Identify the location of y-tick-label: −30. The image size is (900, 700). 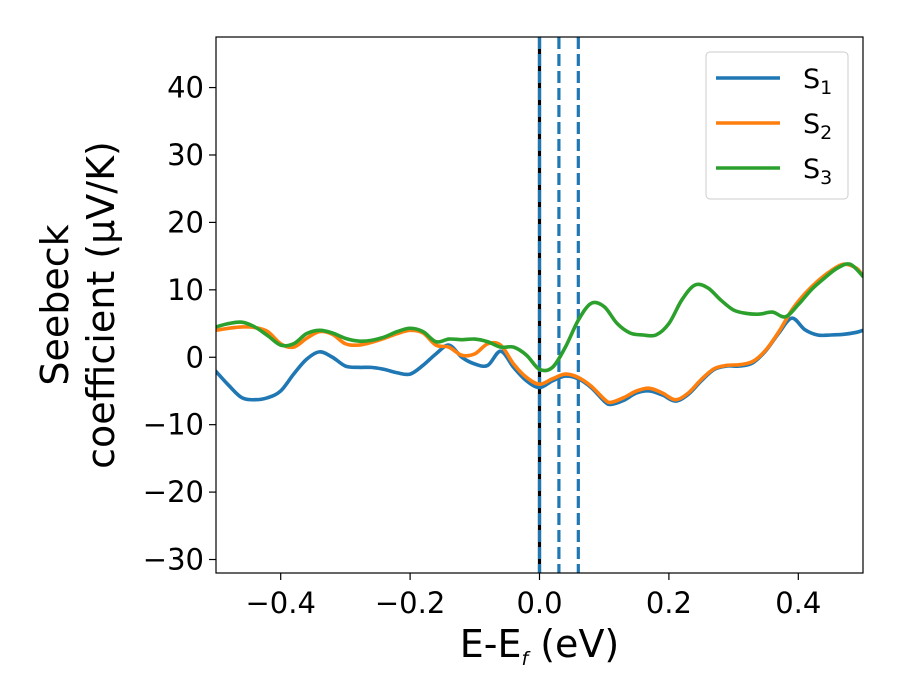
(173, 560).